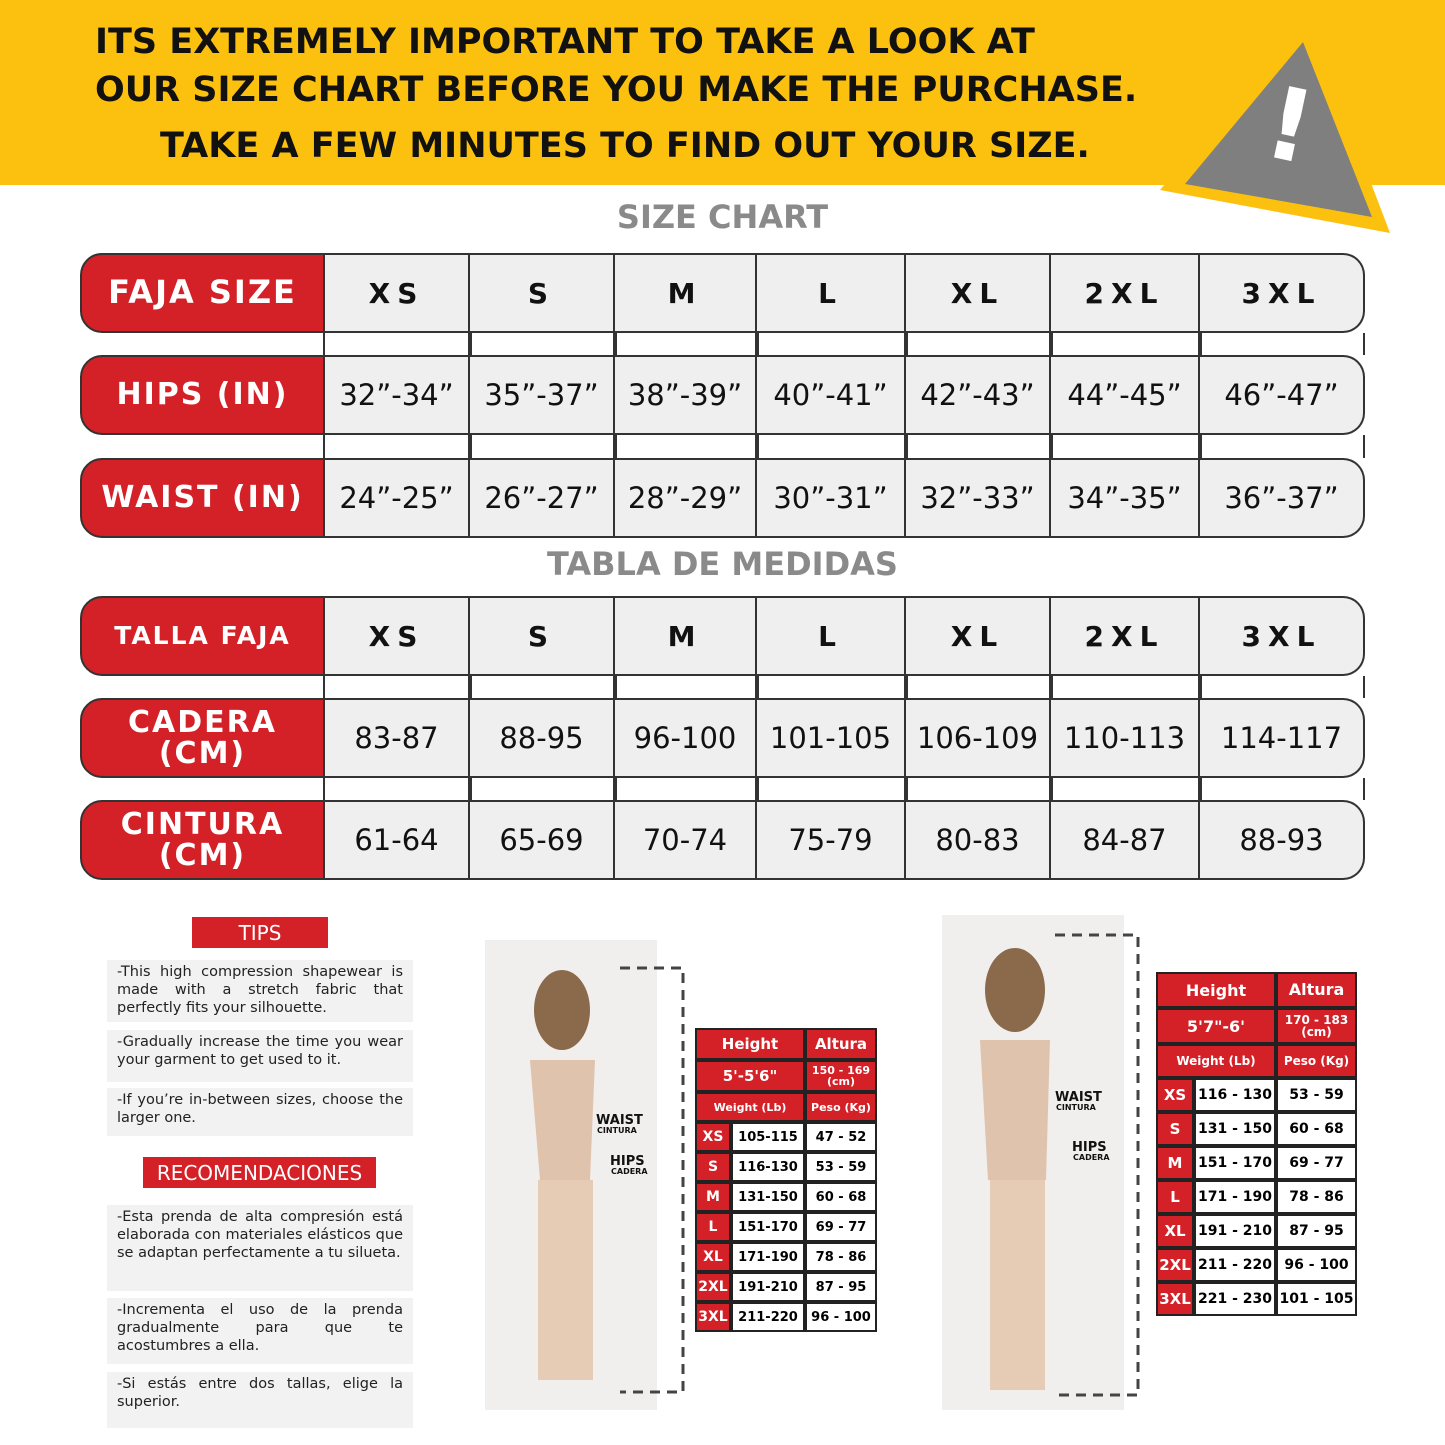 This screenshot has height=1445, width=1445. What do you see at coordinates (396, 498) in the screenshot?
I see `size-cell: 24”-25”` at bounding box center [396, 498].